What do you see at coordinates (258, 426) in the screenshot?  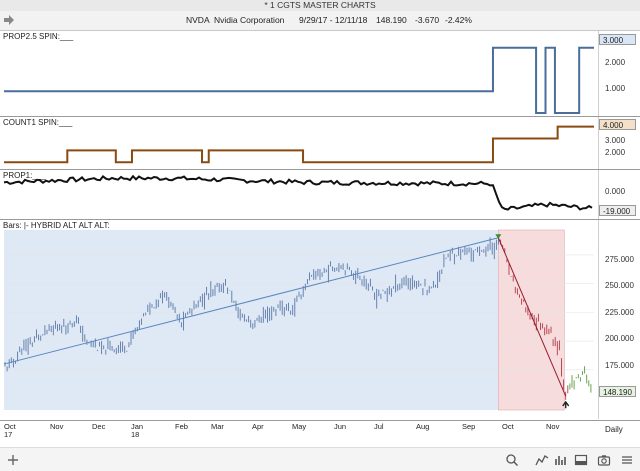 I see `x-month: Apr` at bounding box center [258, 426].